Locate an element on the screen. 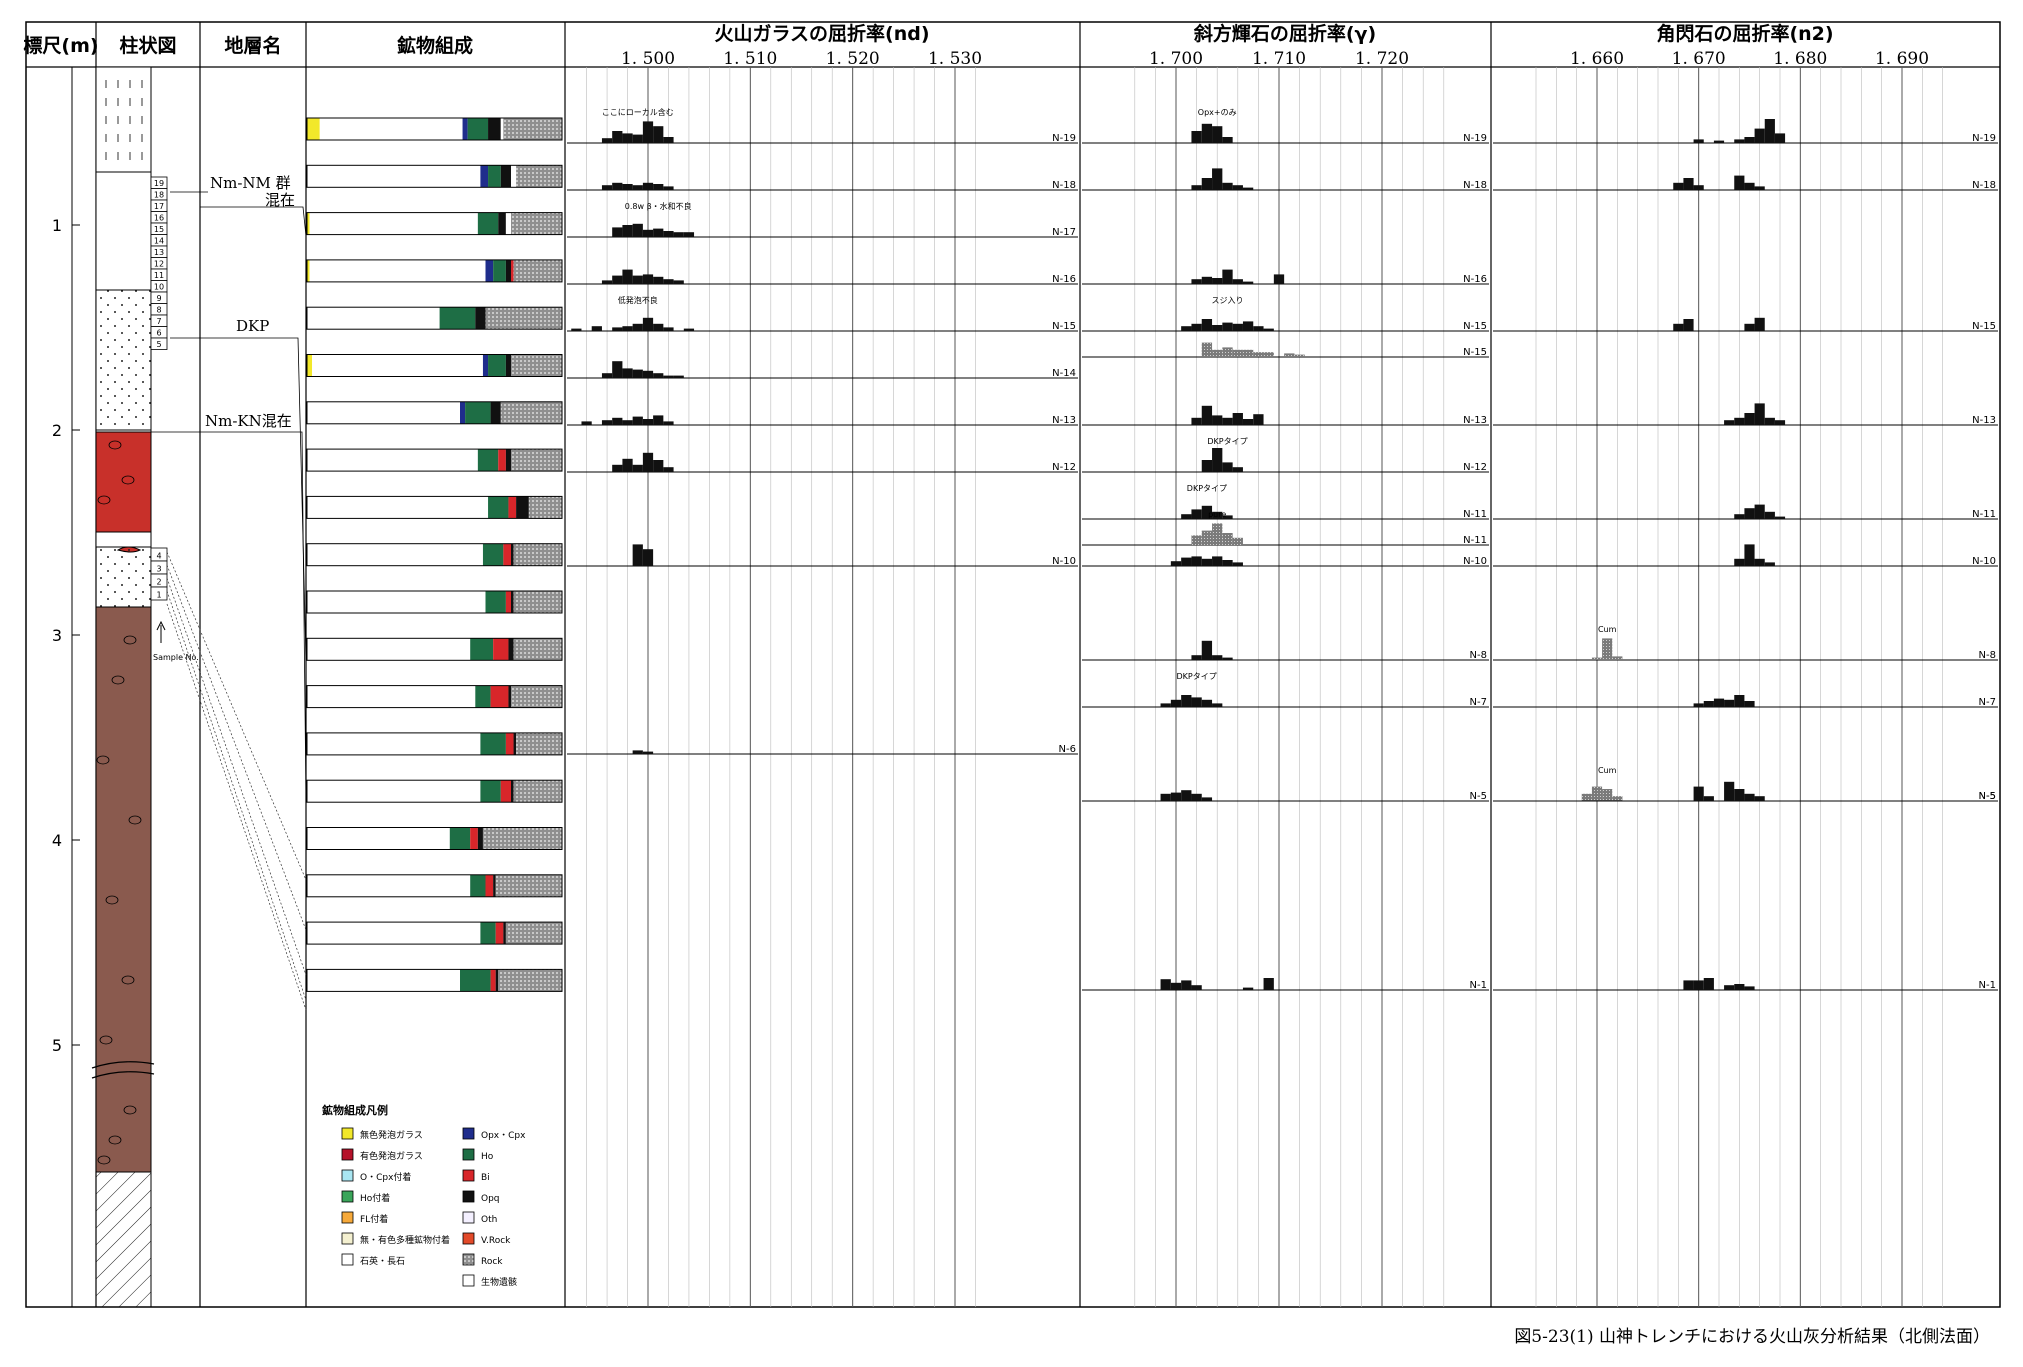 The image size is (2023, 1367). row-label: N-1 is located at coordinates (1478, 985).